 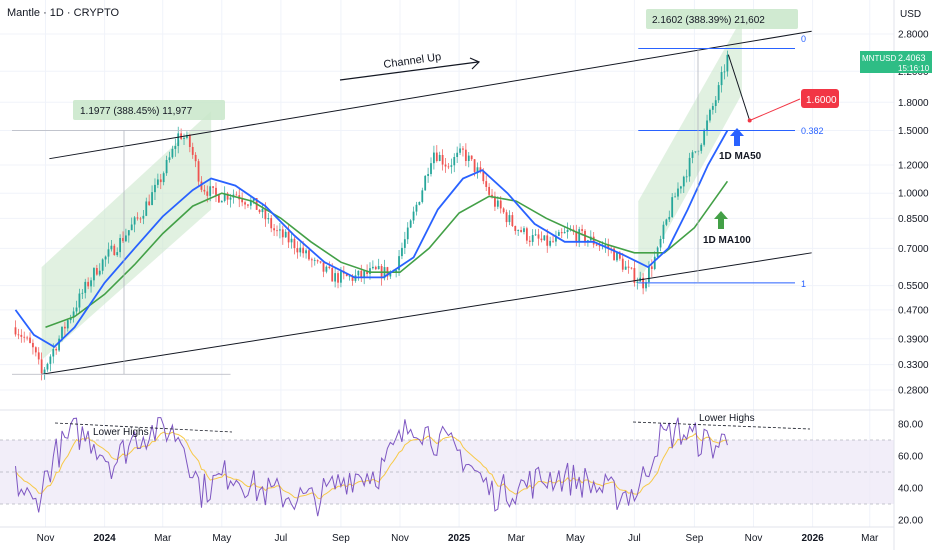 I want to click on lower-highs-right-line, so click(x=721, y=425).